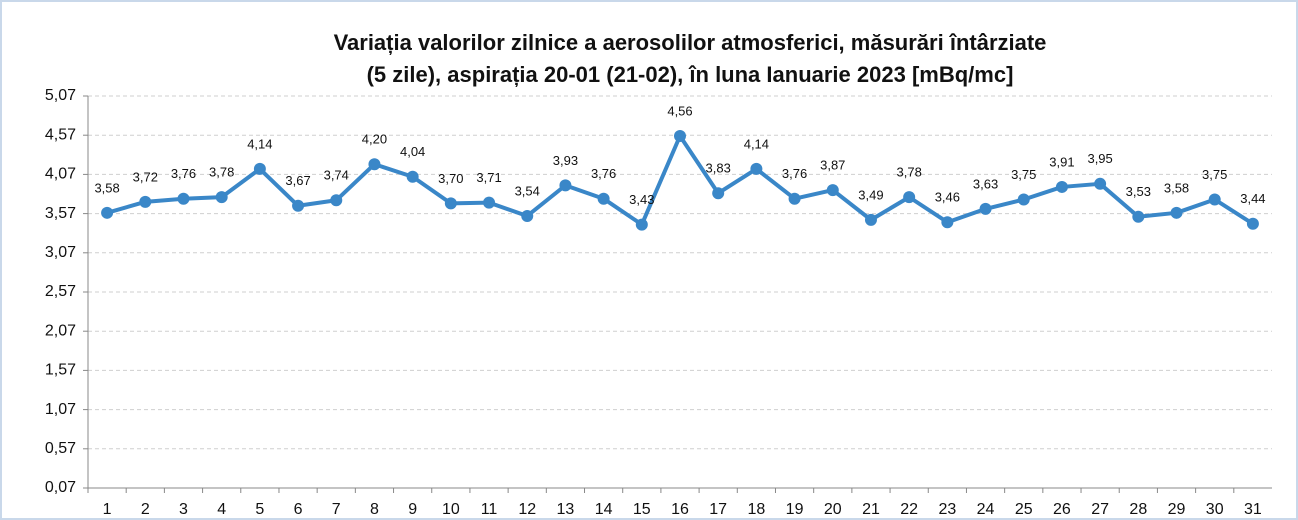  What do you see at coordinates (183, 509) in the screenshot?
I see `x-tick-label: 3` at bounding box center [183, 509].